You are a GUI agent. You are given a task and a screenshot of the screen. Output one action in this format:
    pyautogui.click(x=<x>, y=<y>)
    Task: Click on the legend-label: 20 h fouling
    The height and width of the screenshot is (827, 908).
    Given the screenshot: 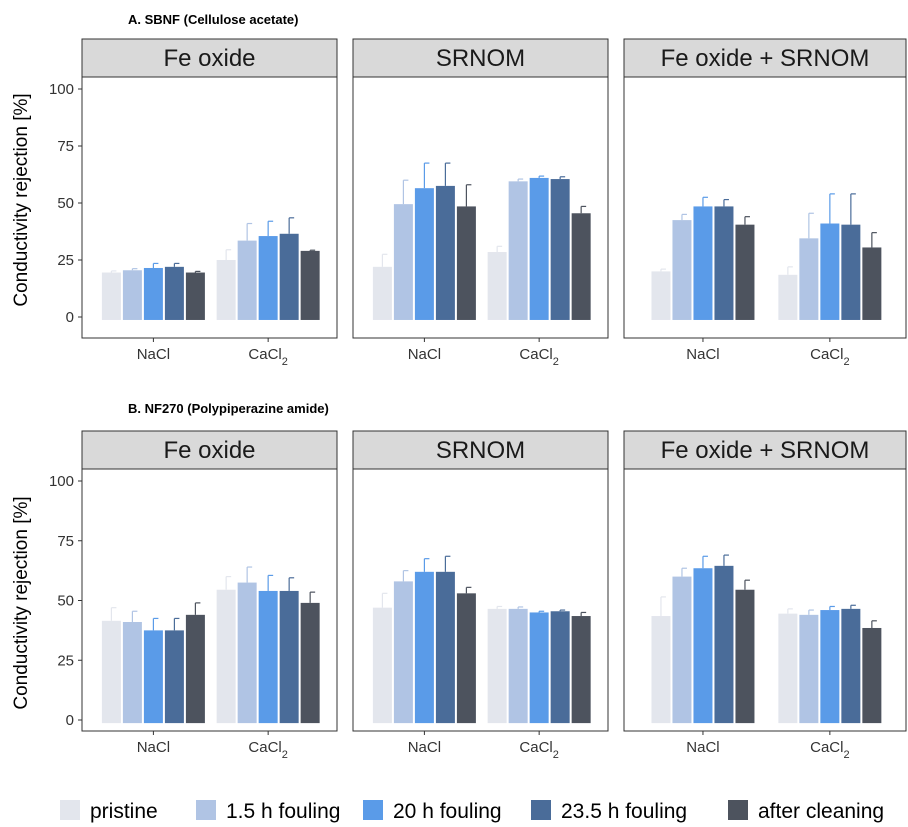 What is the action you would take?
    pyautogui.click(x=447, y=811)
    